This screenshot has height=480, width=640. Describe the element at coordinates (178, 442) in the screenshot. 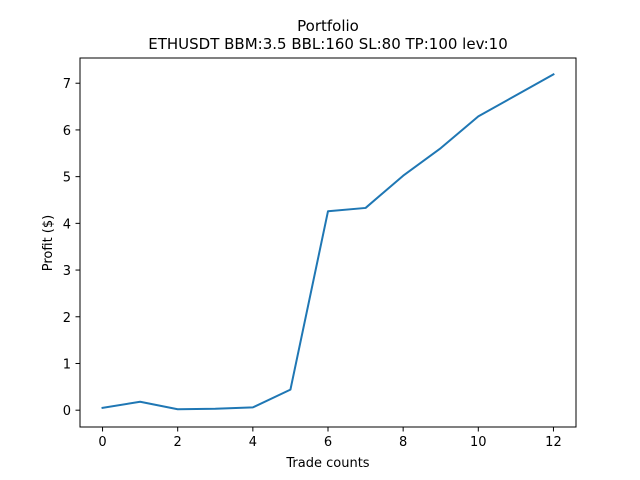

I see `x-tick-label-2: 2` at that location.